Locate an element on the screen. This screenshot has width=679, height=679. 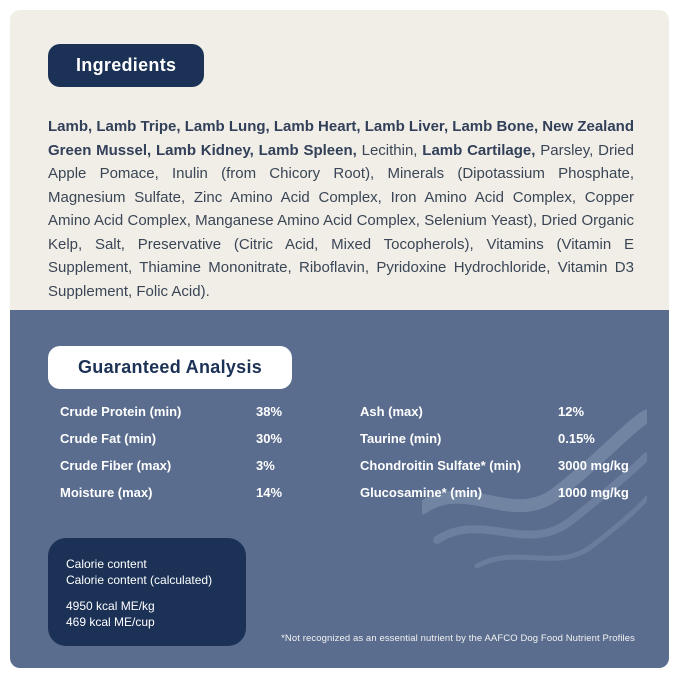
nutrient-value: 12% is located at coordinates (571, 411).